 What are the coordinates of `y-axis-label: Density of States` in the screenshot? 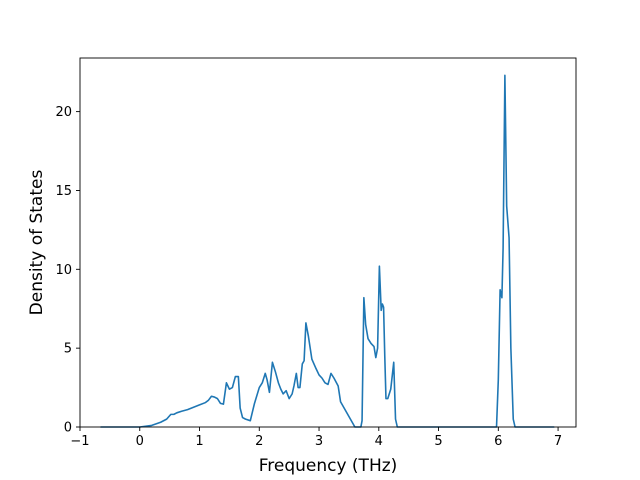 It's located at (37, 243).